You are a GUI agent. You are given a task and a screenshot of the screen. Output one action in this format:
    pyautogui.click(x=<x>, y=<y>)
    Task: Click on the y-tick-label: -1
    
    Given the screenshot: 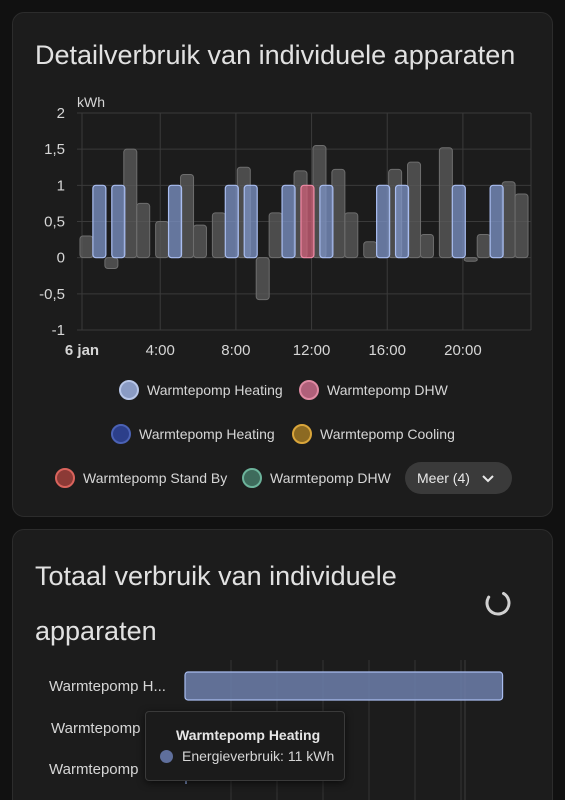 What is the action you would take?
    pyautogui.click(x=58, y=330)
    